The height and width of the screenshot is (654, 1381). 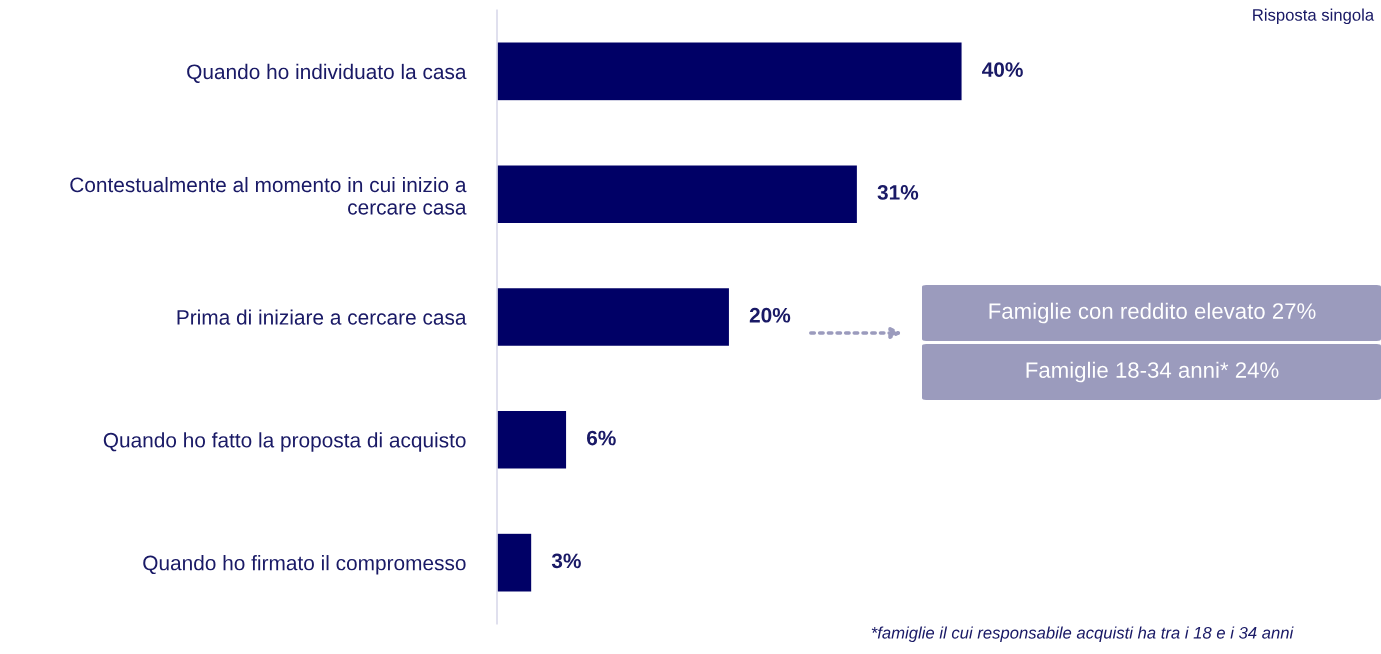 I want to click on text: *famiglie il cui responsabile acquisti ha tra i 18 e i 34 anni, so click(x=1082, y=634).